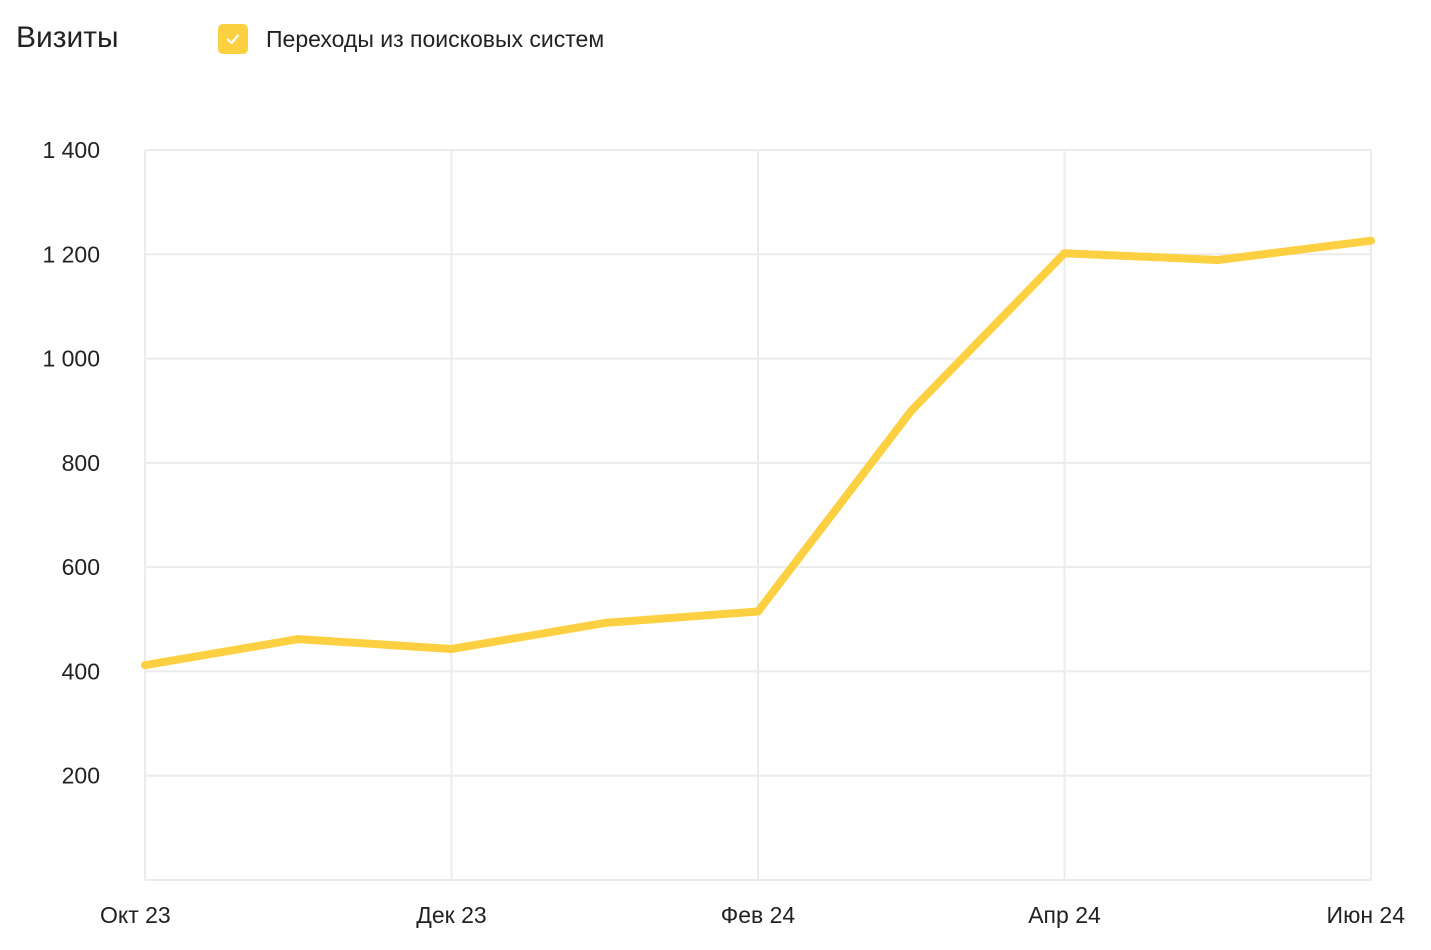 The image size is (1431, 950). What do you see at coordinates (71, 254) in the screenshot?
I see `y-tick-label: 1 200` at bounding box center [71, 254].